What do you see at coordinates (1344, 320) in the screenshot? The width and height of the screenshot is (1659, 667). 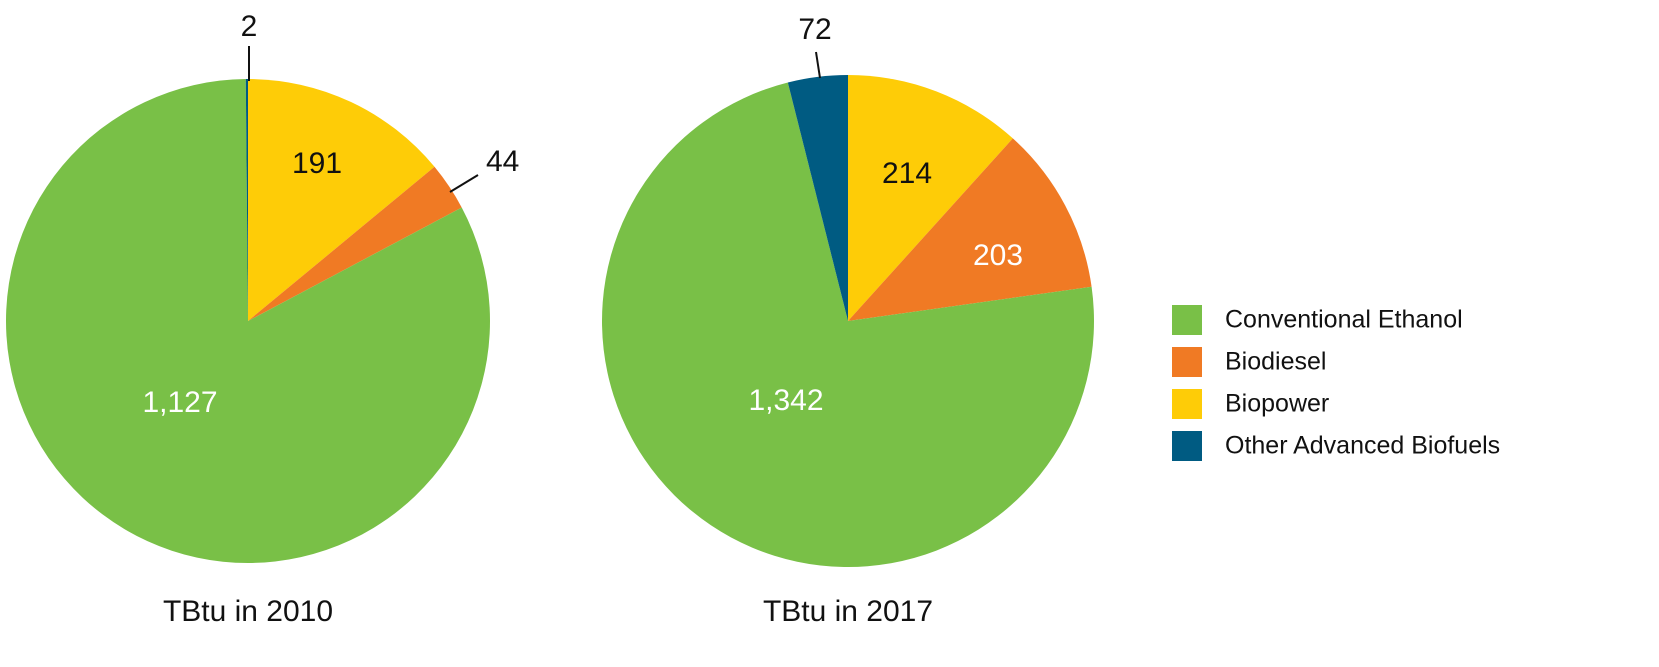 I see `legend-label-ethanol: Conventional Ethanol` at bounding box center [1344, 320].